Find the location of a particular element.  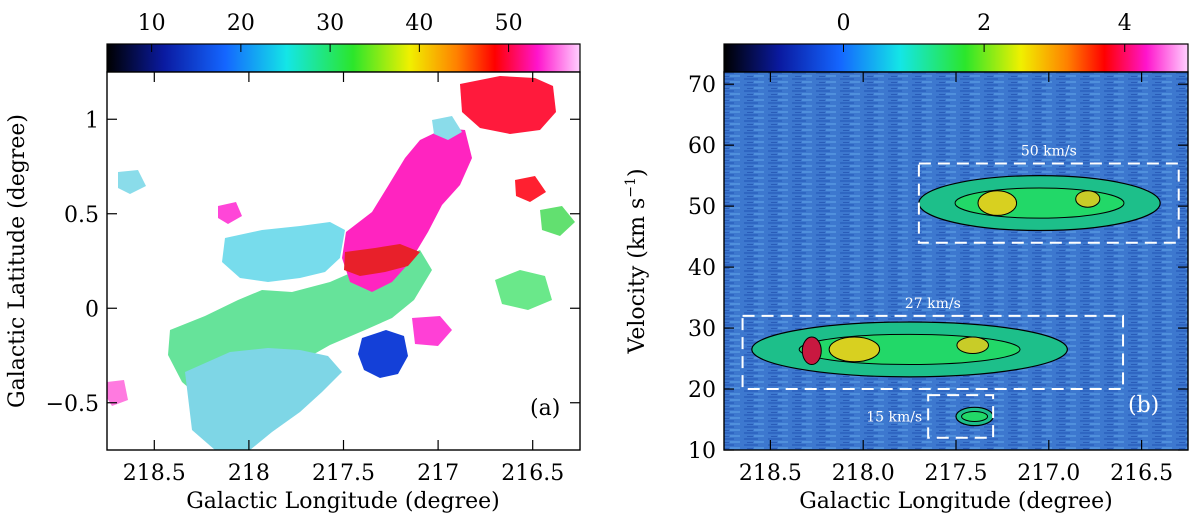

x-axis-title-b: Galactic Longitude (degree) is located at coordinates (956, 501).